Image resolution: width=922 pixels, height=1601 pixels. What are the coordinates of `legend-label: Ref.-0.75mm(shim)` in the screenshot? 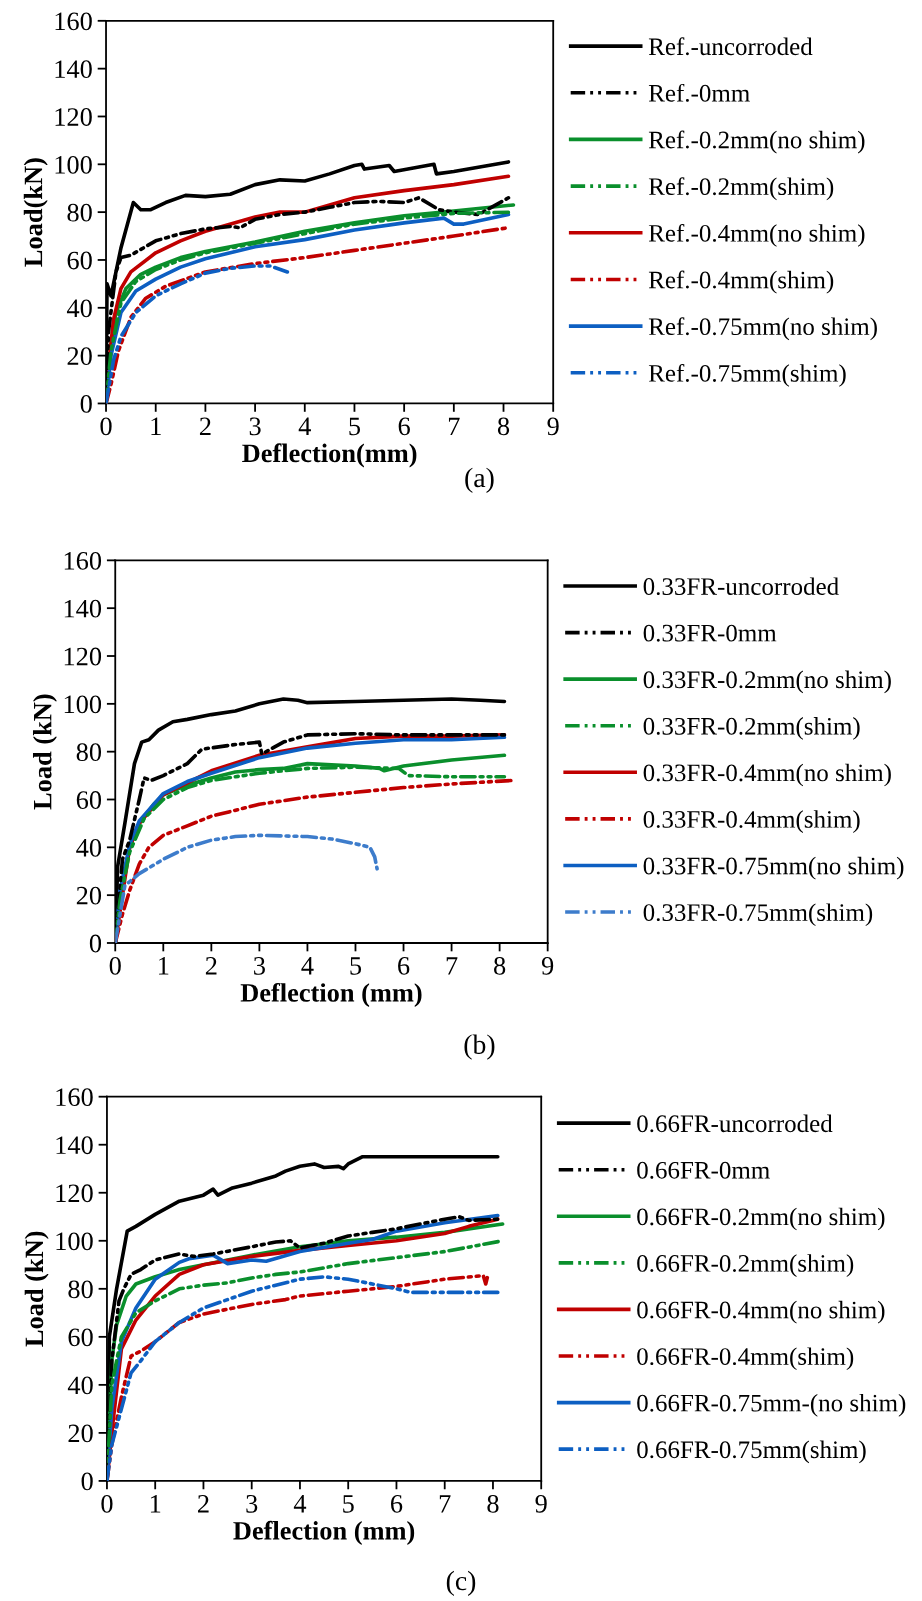 It's located at (747, 375).